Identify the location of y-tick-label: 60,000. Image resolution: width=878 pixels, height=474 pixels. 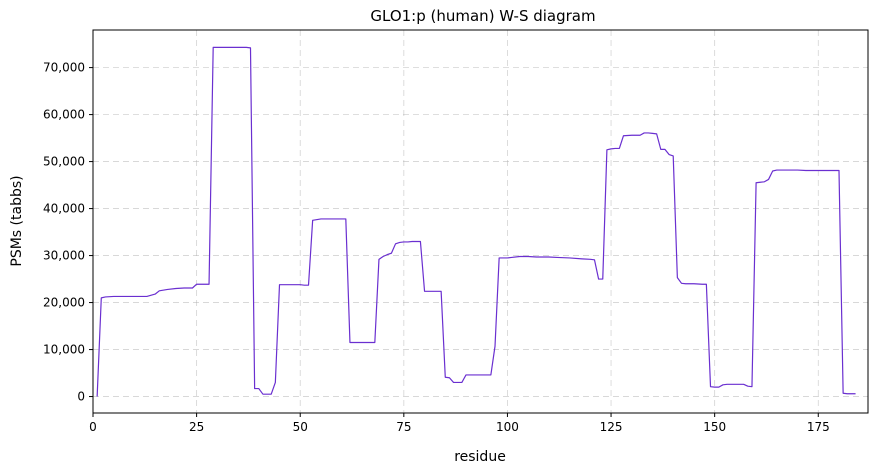
(64, 115).